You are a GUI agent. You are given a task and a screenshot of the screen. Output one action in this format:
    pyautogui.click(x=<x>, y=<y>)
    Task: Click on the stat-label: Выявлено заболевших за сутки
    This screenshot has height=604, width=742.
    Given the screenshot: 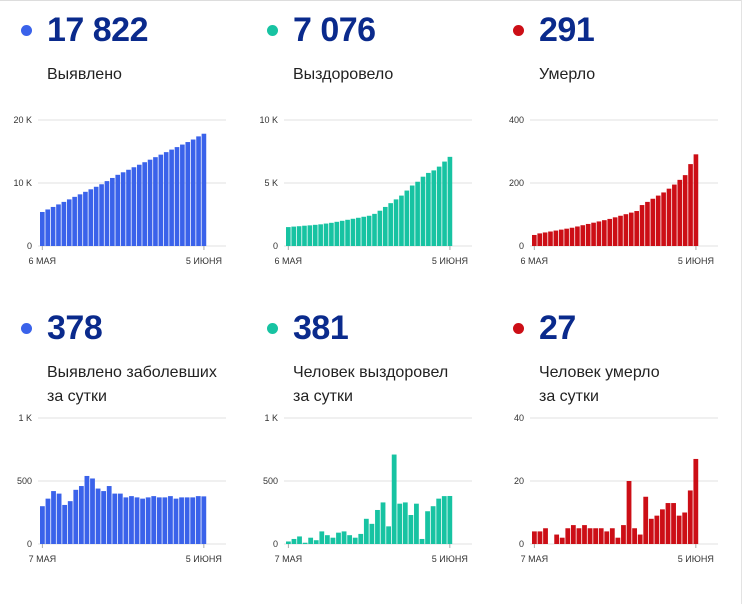 What is the action you would take?
    pyautogui.click(x=132, y=385)
    